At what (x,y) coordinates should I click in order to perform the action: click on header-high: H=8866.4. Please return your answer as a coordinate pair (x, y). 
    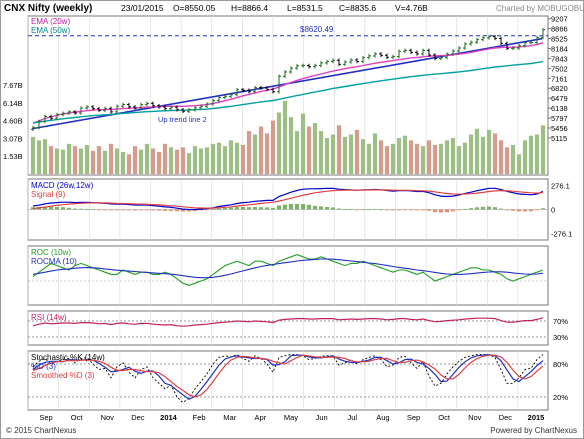
    Looking at the image, I should click on (249, 8).